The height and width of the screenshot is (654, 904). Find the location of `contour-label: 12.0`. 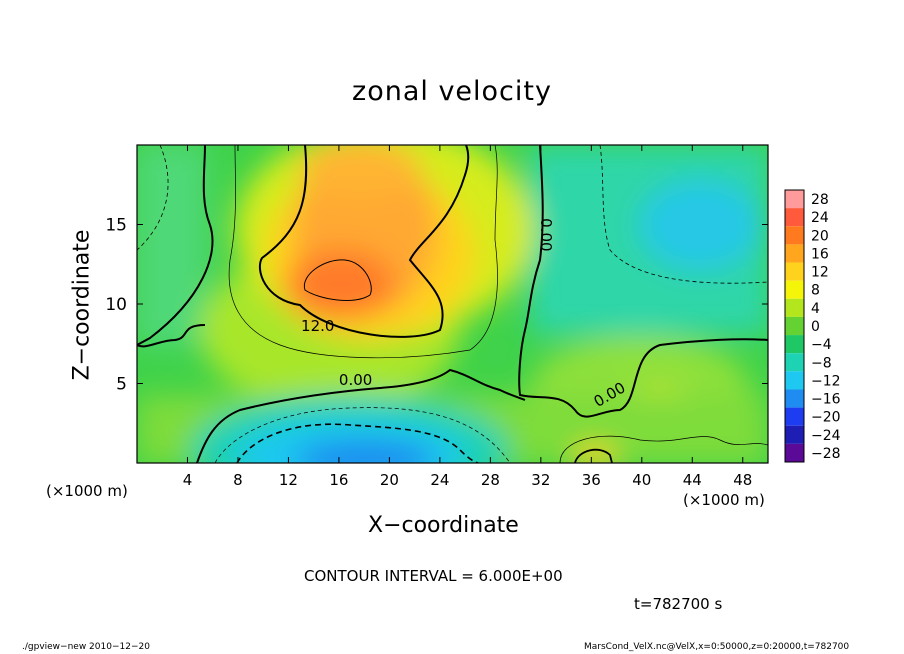

contour-label: 12.0 is located at coordinates (317, 326).